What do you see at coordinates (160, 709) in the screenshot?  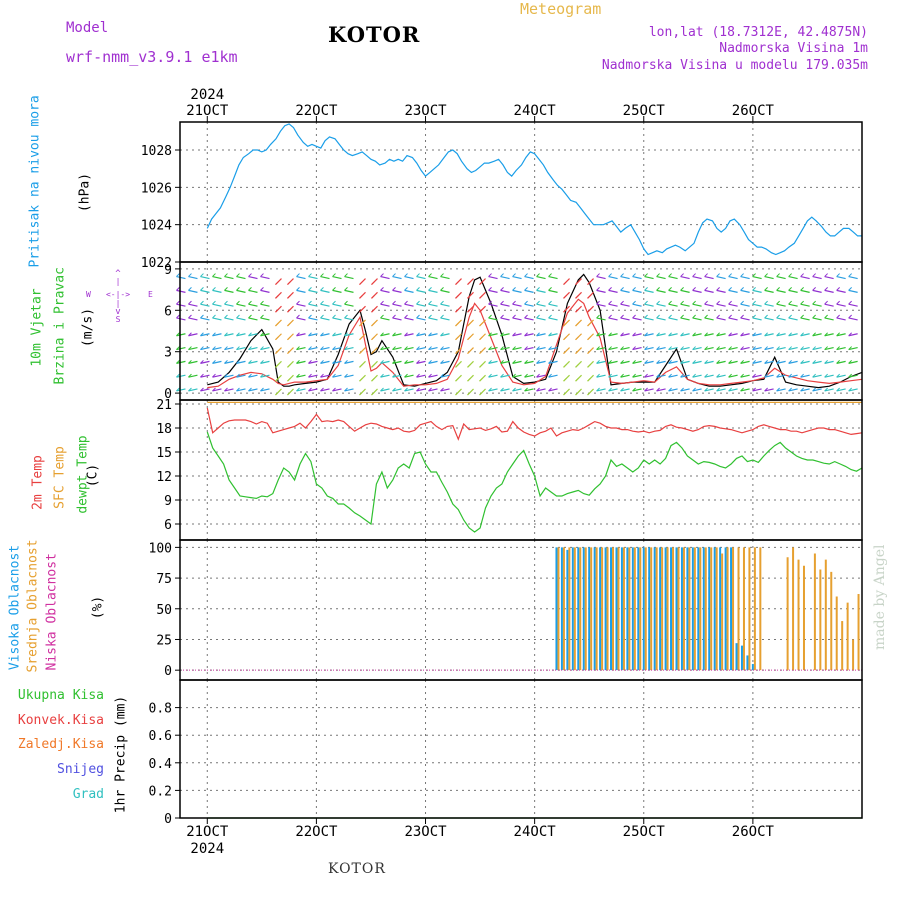 I see `y-tick-label: 0.8` at bounding box center [160, 709].